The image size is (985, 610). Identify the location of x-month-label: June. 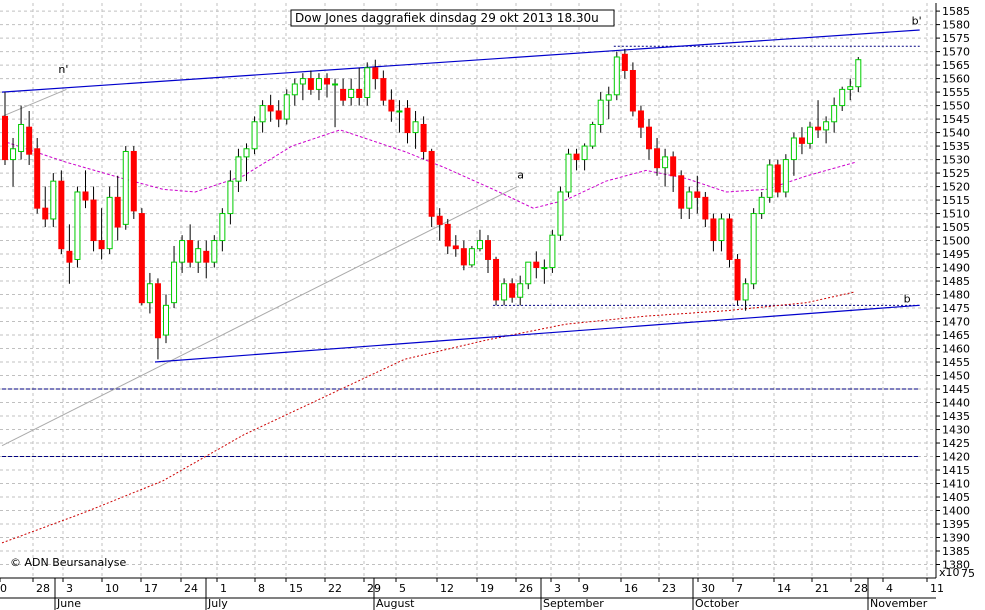
(68, 603).